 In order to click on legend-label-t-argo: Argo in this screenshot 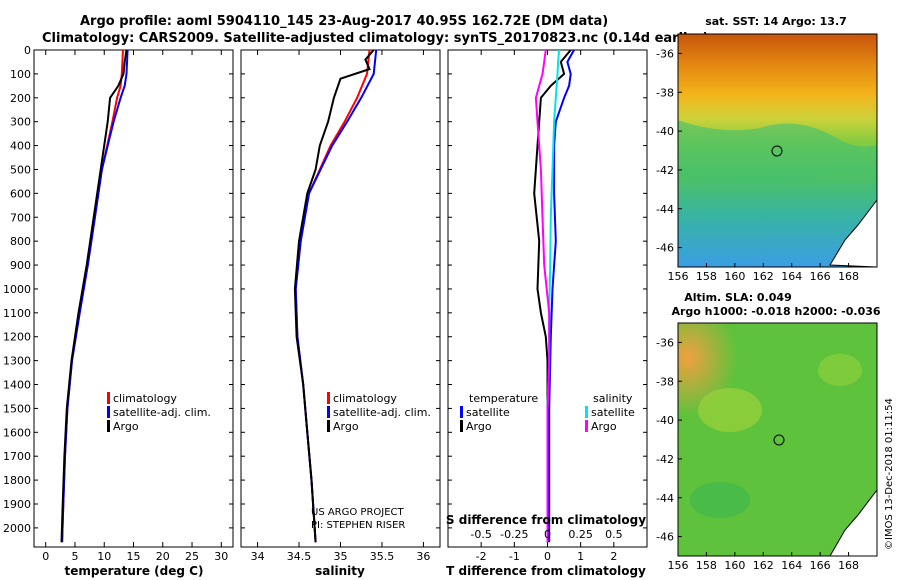, I will do `click(479, 426)`.